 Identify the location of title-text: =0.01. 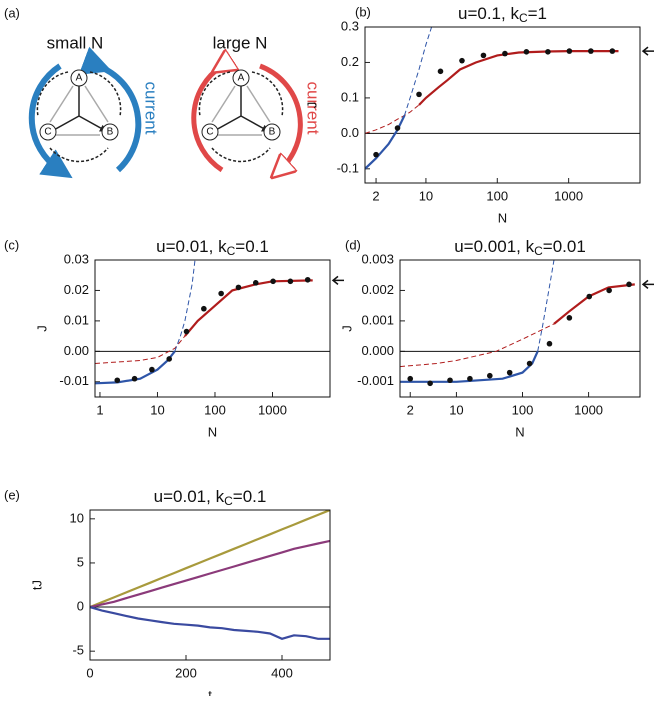
(564, 246).